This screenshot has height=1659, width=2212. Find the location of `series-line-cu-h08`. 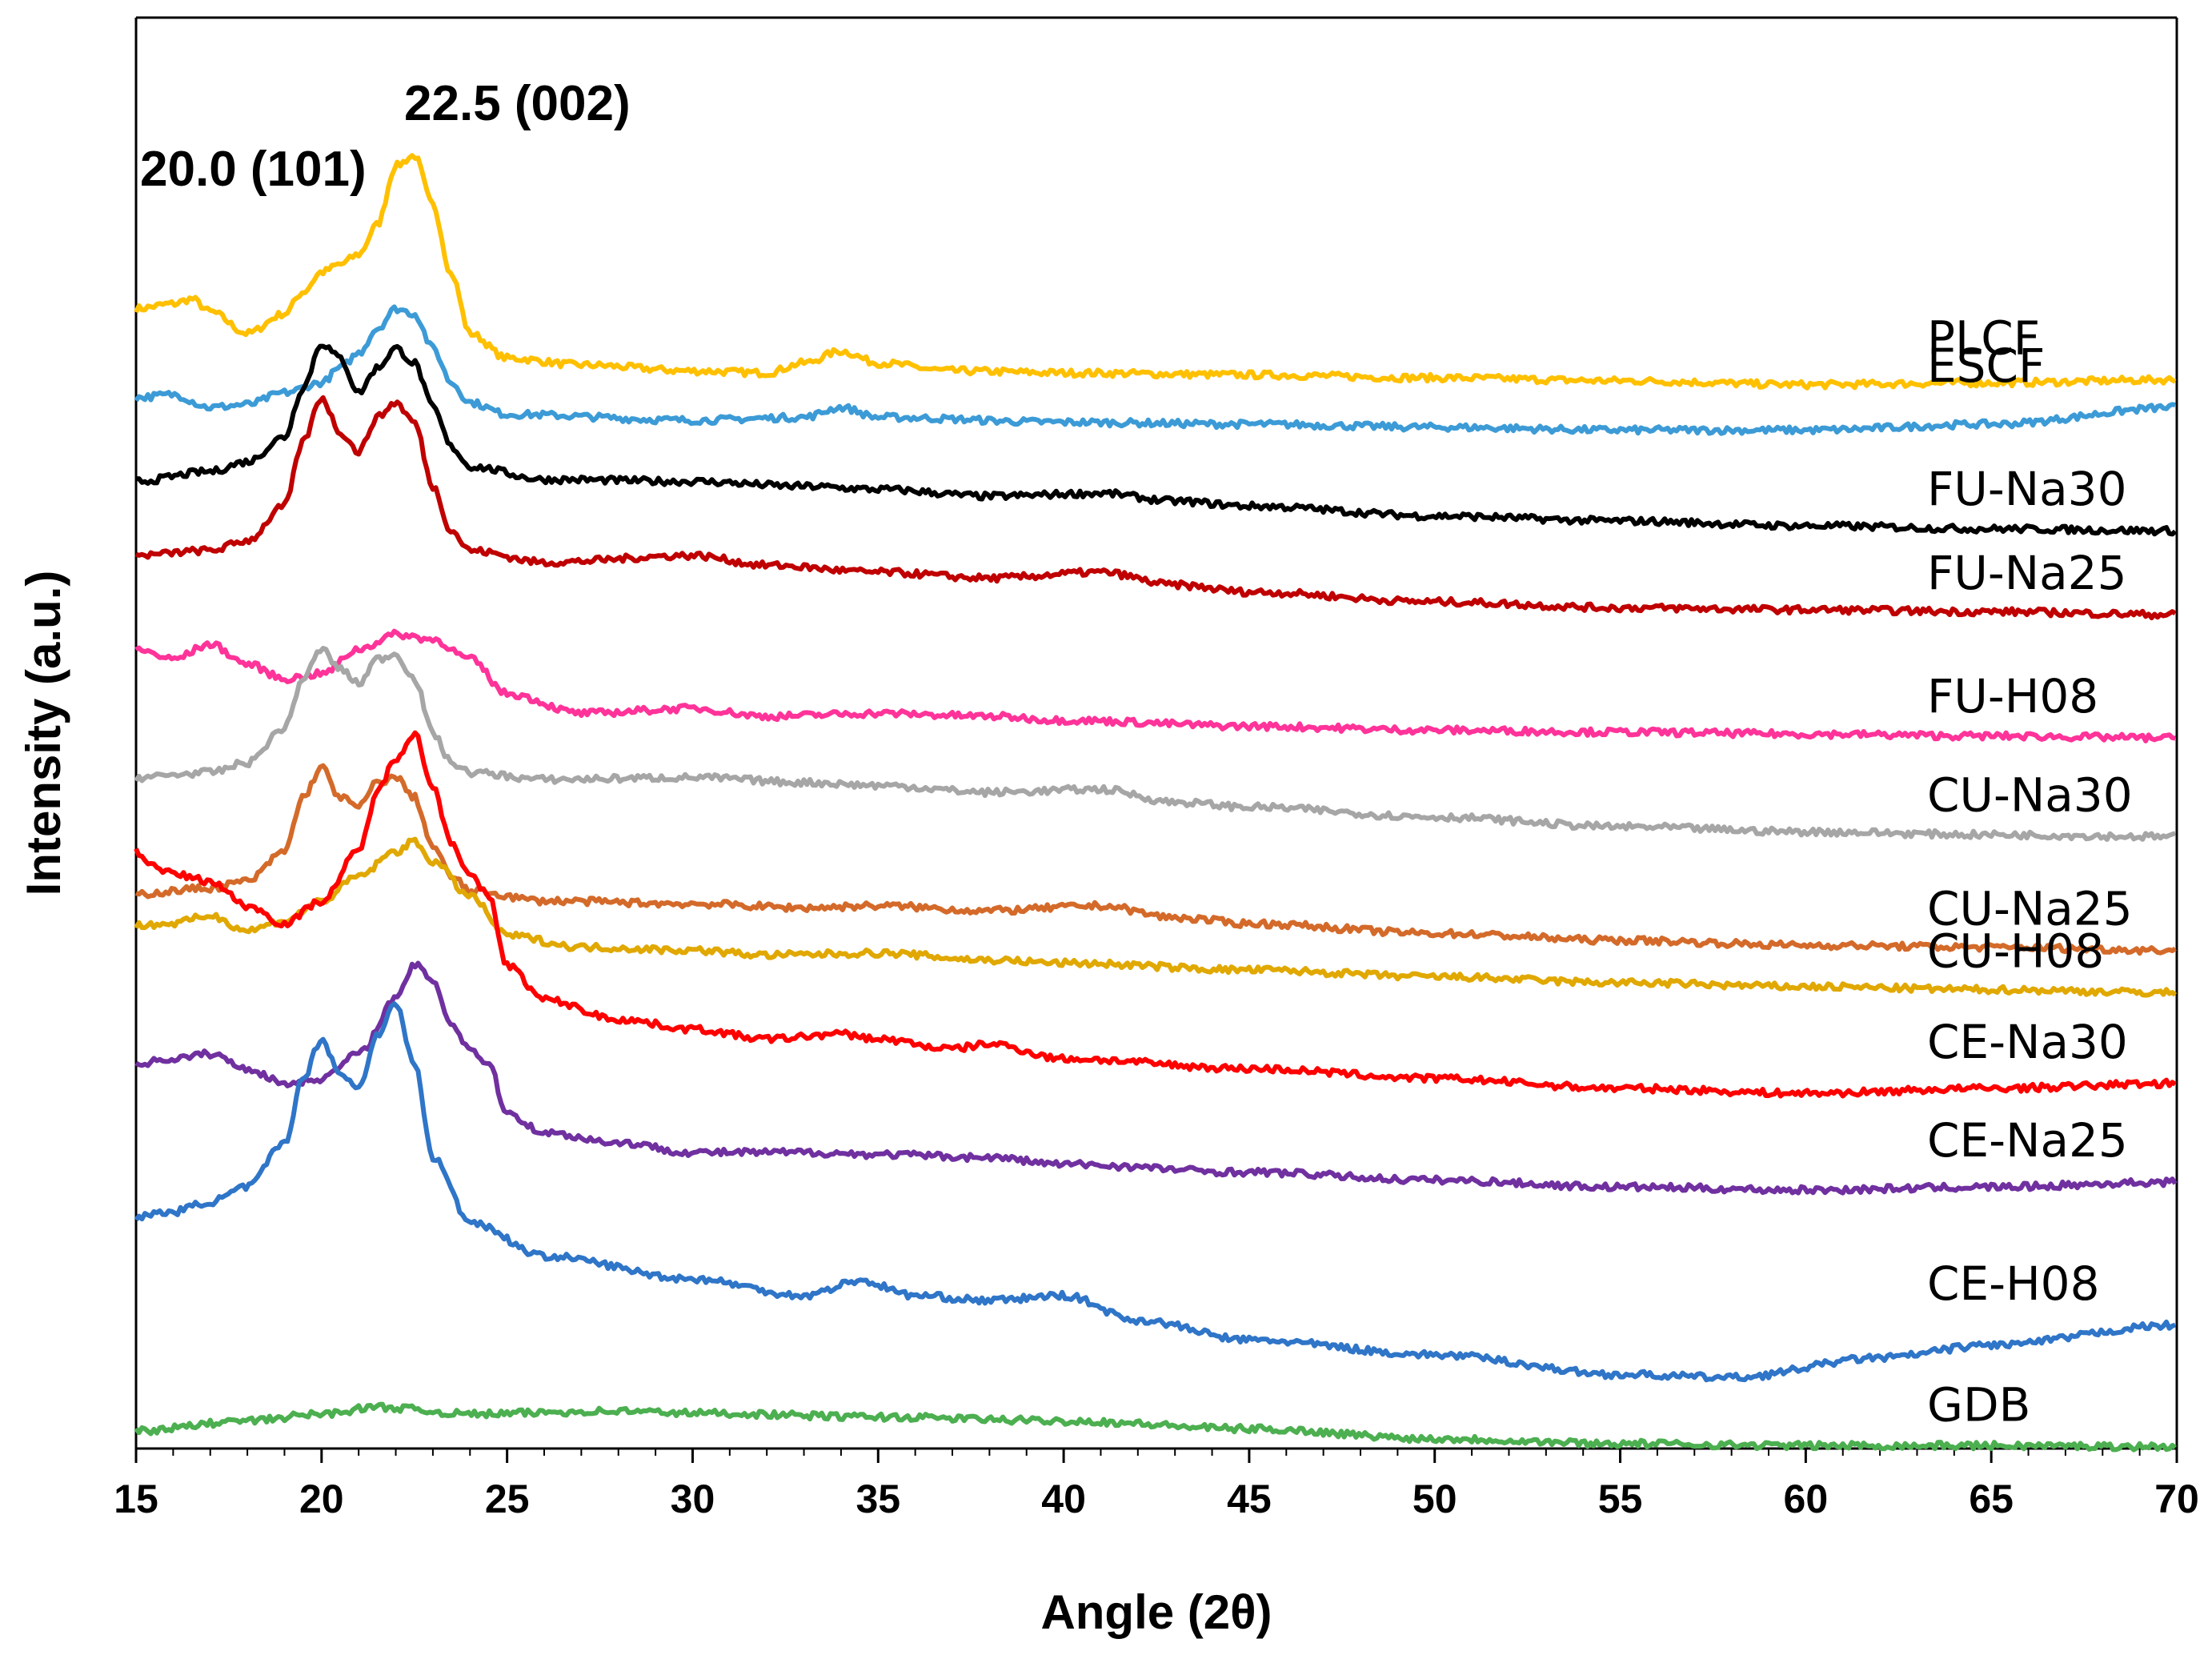

series-line-cu-h08 is located at coordinates (1156, 917).